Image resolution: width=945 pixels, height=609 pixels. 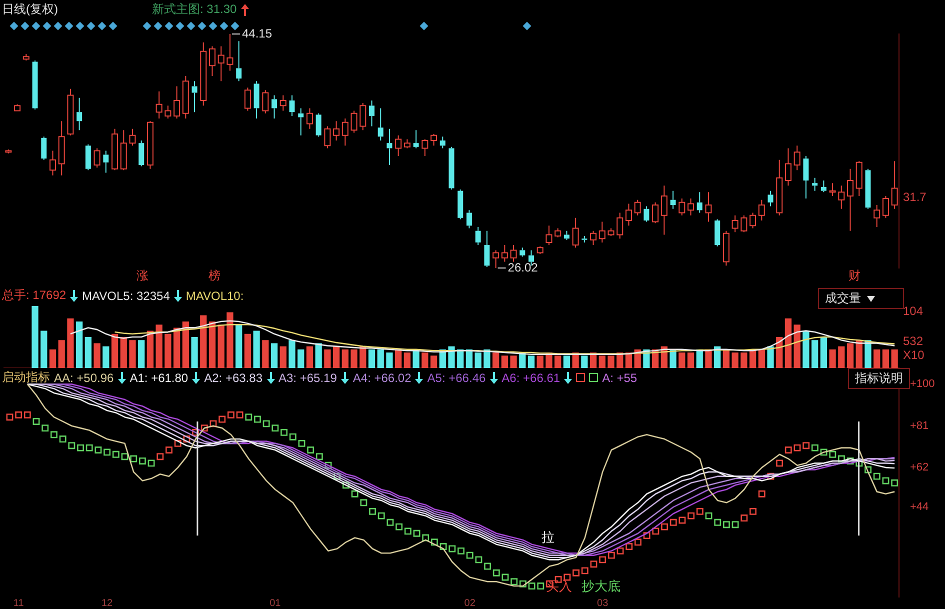 I want to click on chart-title: 日线(复权), so click(x=30, y=9).